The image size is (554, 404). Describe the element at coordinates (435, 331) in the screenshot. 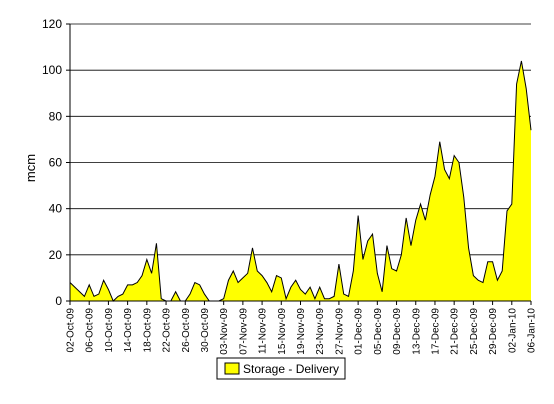

I see `x-tick-label: 17-Dec-09` at that location.